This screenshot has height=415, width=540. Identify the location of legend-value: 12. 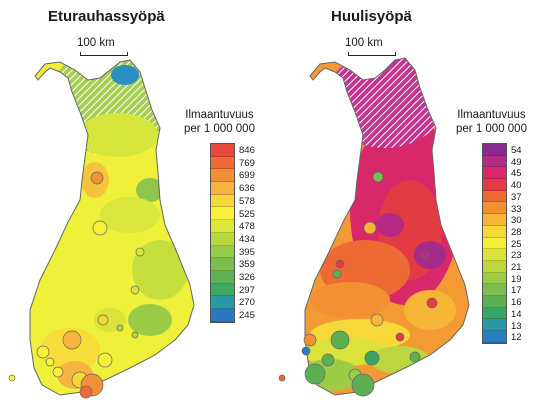
(516, 338).